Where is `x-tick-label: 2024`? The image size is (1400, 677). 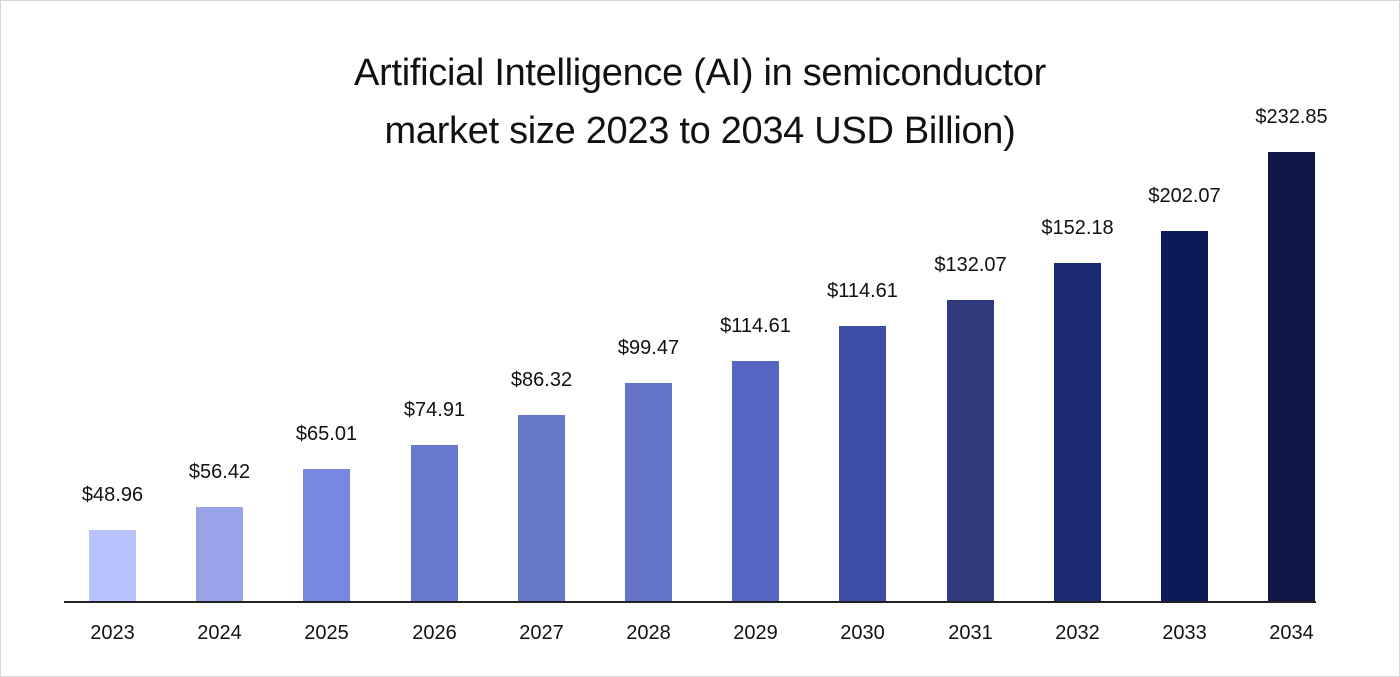 x-tick-label: 2024 is located at coordinates (219, 633).